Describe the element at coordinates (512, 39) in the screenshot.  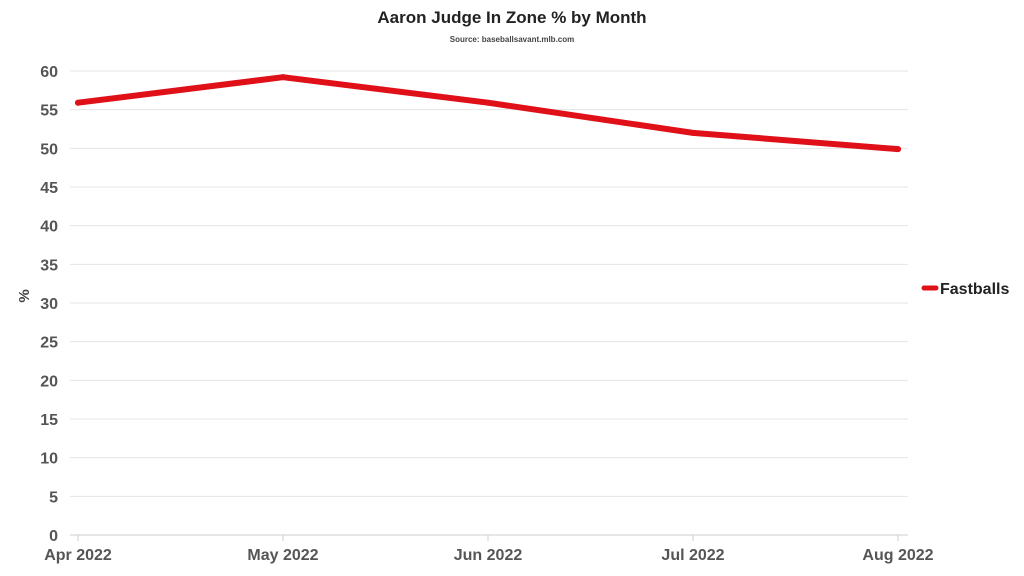
I see `chart-subtitle: Source: baseballsavant.mlb.com` at that location.